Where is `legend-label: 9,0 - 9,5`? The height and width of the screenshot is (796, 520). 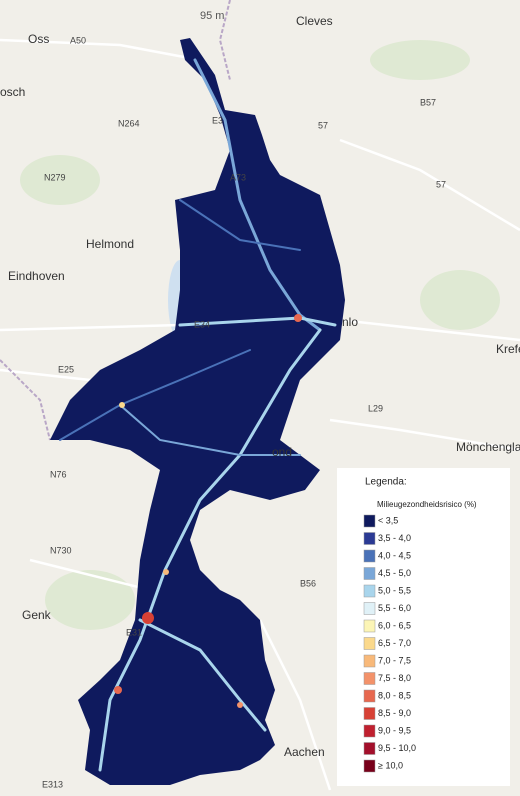 legend-label: 9,0 - 9,5 is located at coordinates (394, 730).